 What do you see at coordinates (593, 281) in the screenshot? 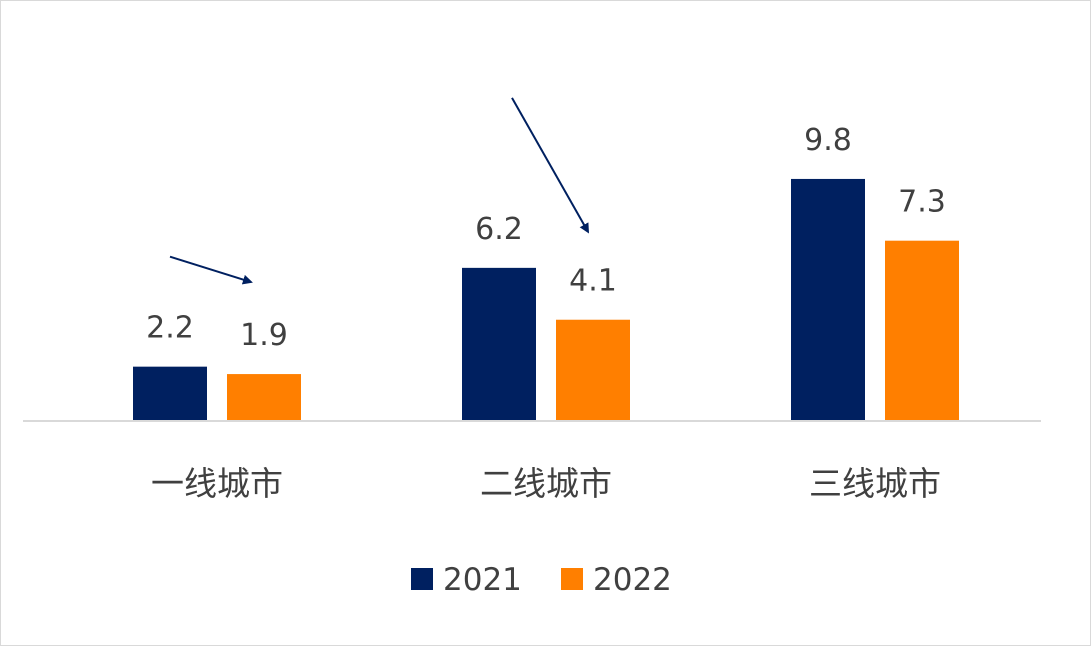
I see `data-label-2022-2: 4.1` at bounding box center [593, 281].